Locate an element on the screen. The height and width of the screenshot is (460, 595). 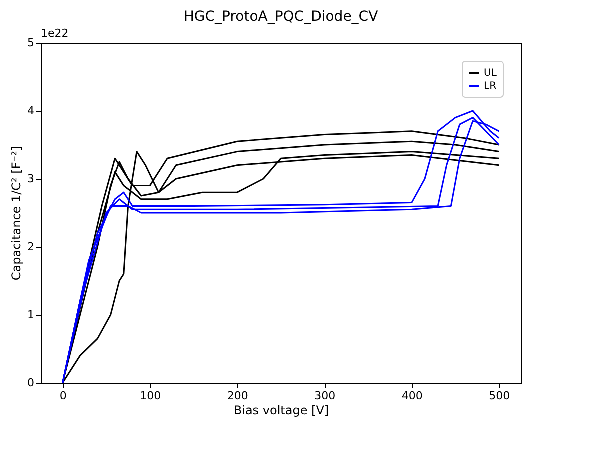
y-axis-title: Capacitance 1/C² [F⁻²] is located at coordinates (17, 213).